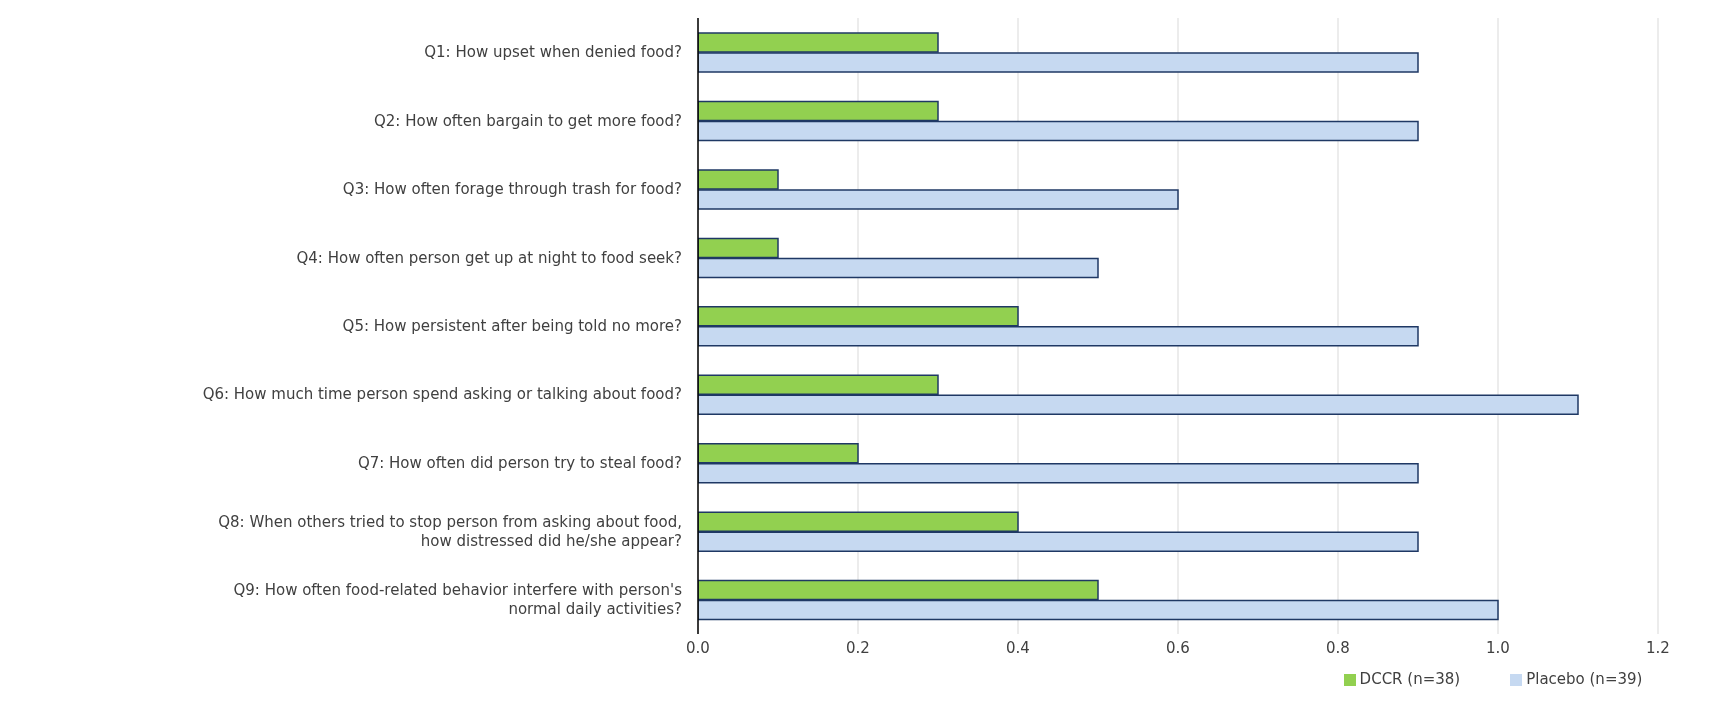  Describe the element at coordinates (1410, 679) in the screenshot. I see `legend-label: DCCR (n=38)` at that location.